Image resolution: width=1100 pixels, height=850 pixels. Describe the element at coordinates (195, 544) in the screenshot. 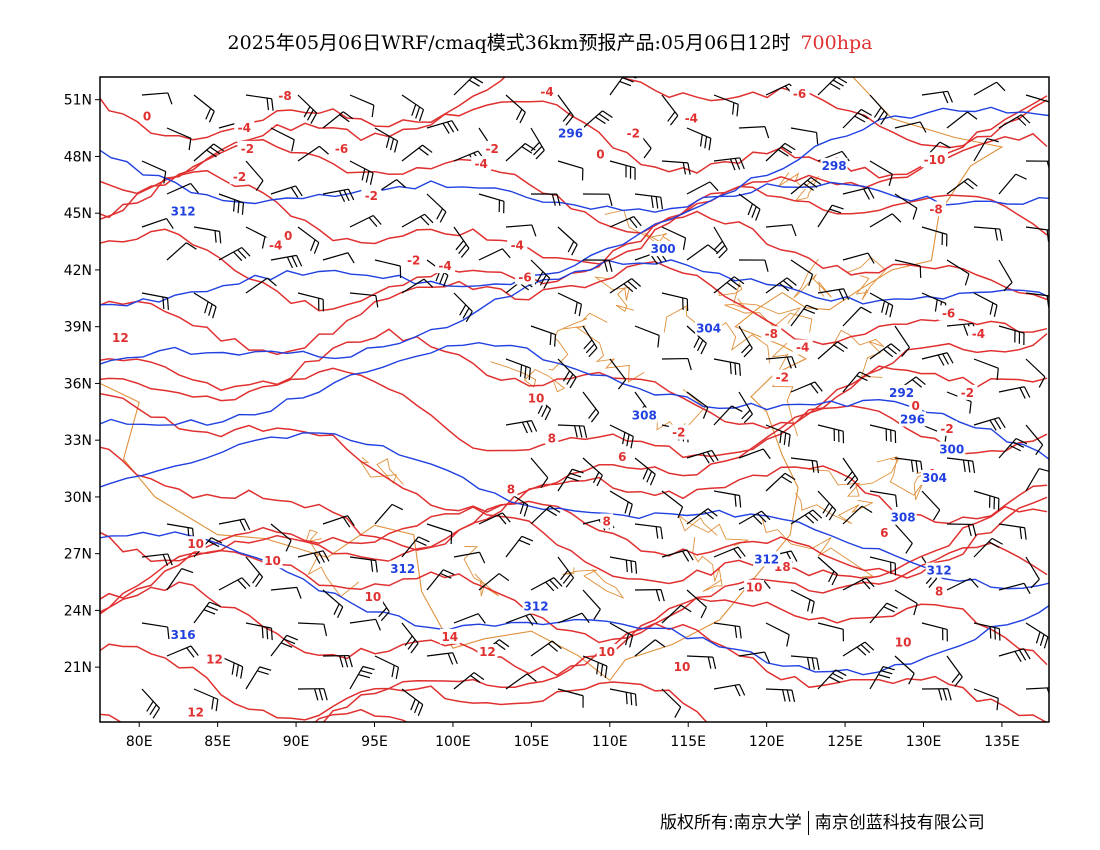

I see `temperature-label: 10` at that location.